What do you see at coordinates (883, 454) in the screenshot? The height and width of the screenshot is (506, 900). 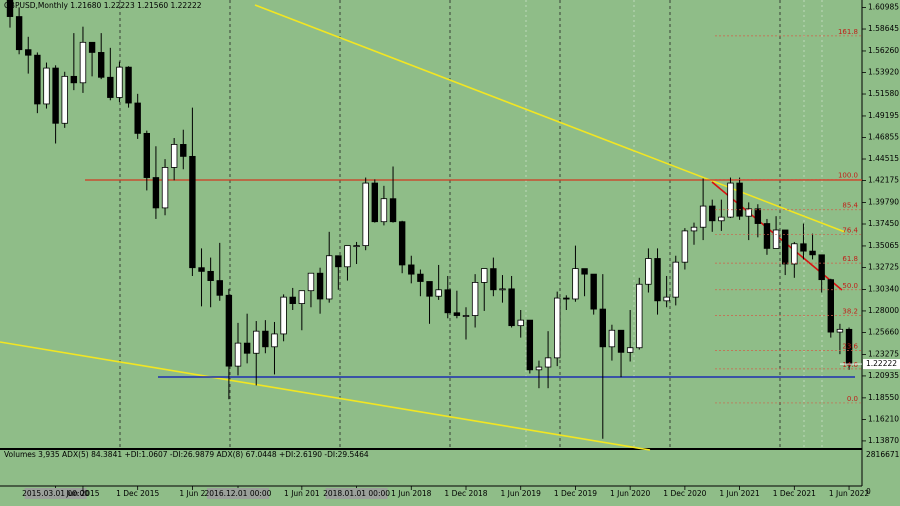 I see `indicator-tick-label: 2816671` at bounding box center [883, 454].